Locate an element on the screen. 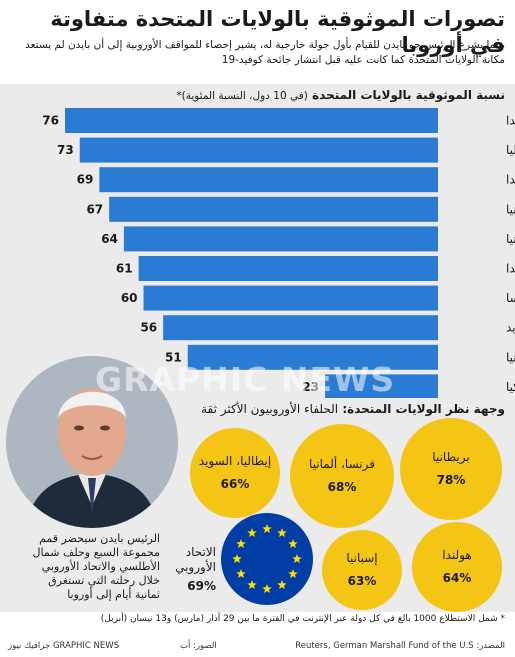 The width and height of the screenshot is (515, 657). category-label: ألمانيا is located at coordinates (510, 356).